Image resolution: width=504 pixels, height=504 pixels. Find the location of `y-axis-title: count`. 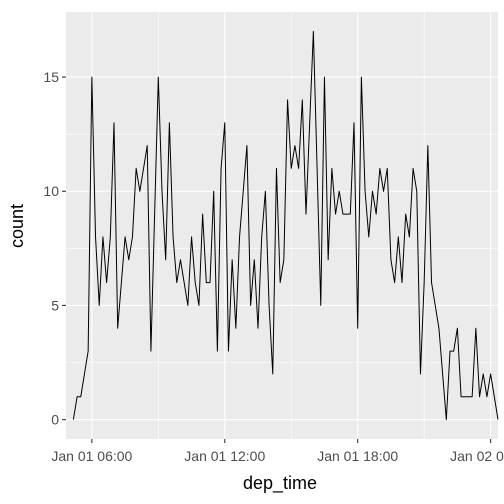

y-axis-title: count is located at coordinates (17, 226).